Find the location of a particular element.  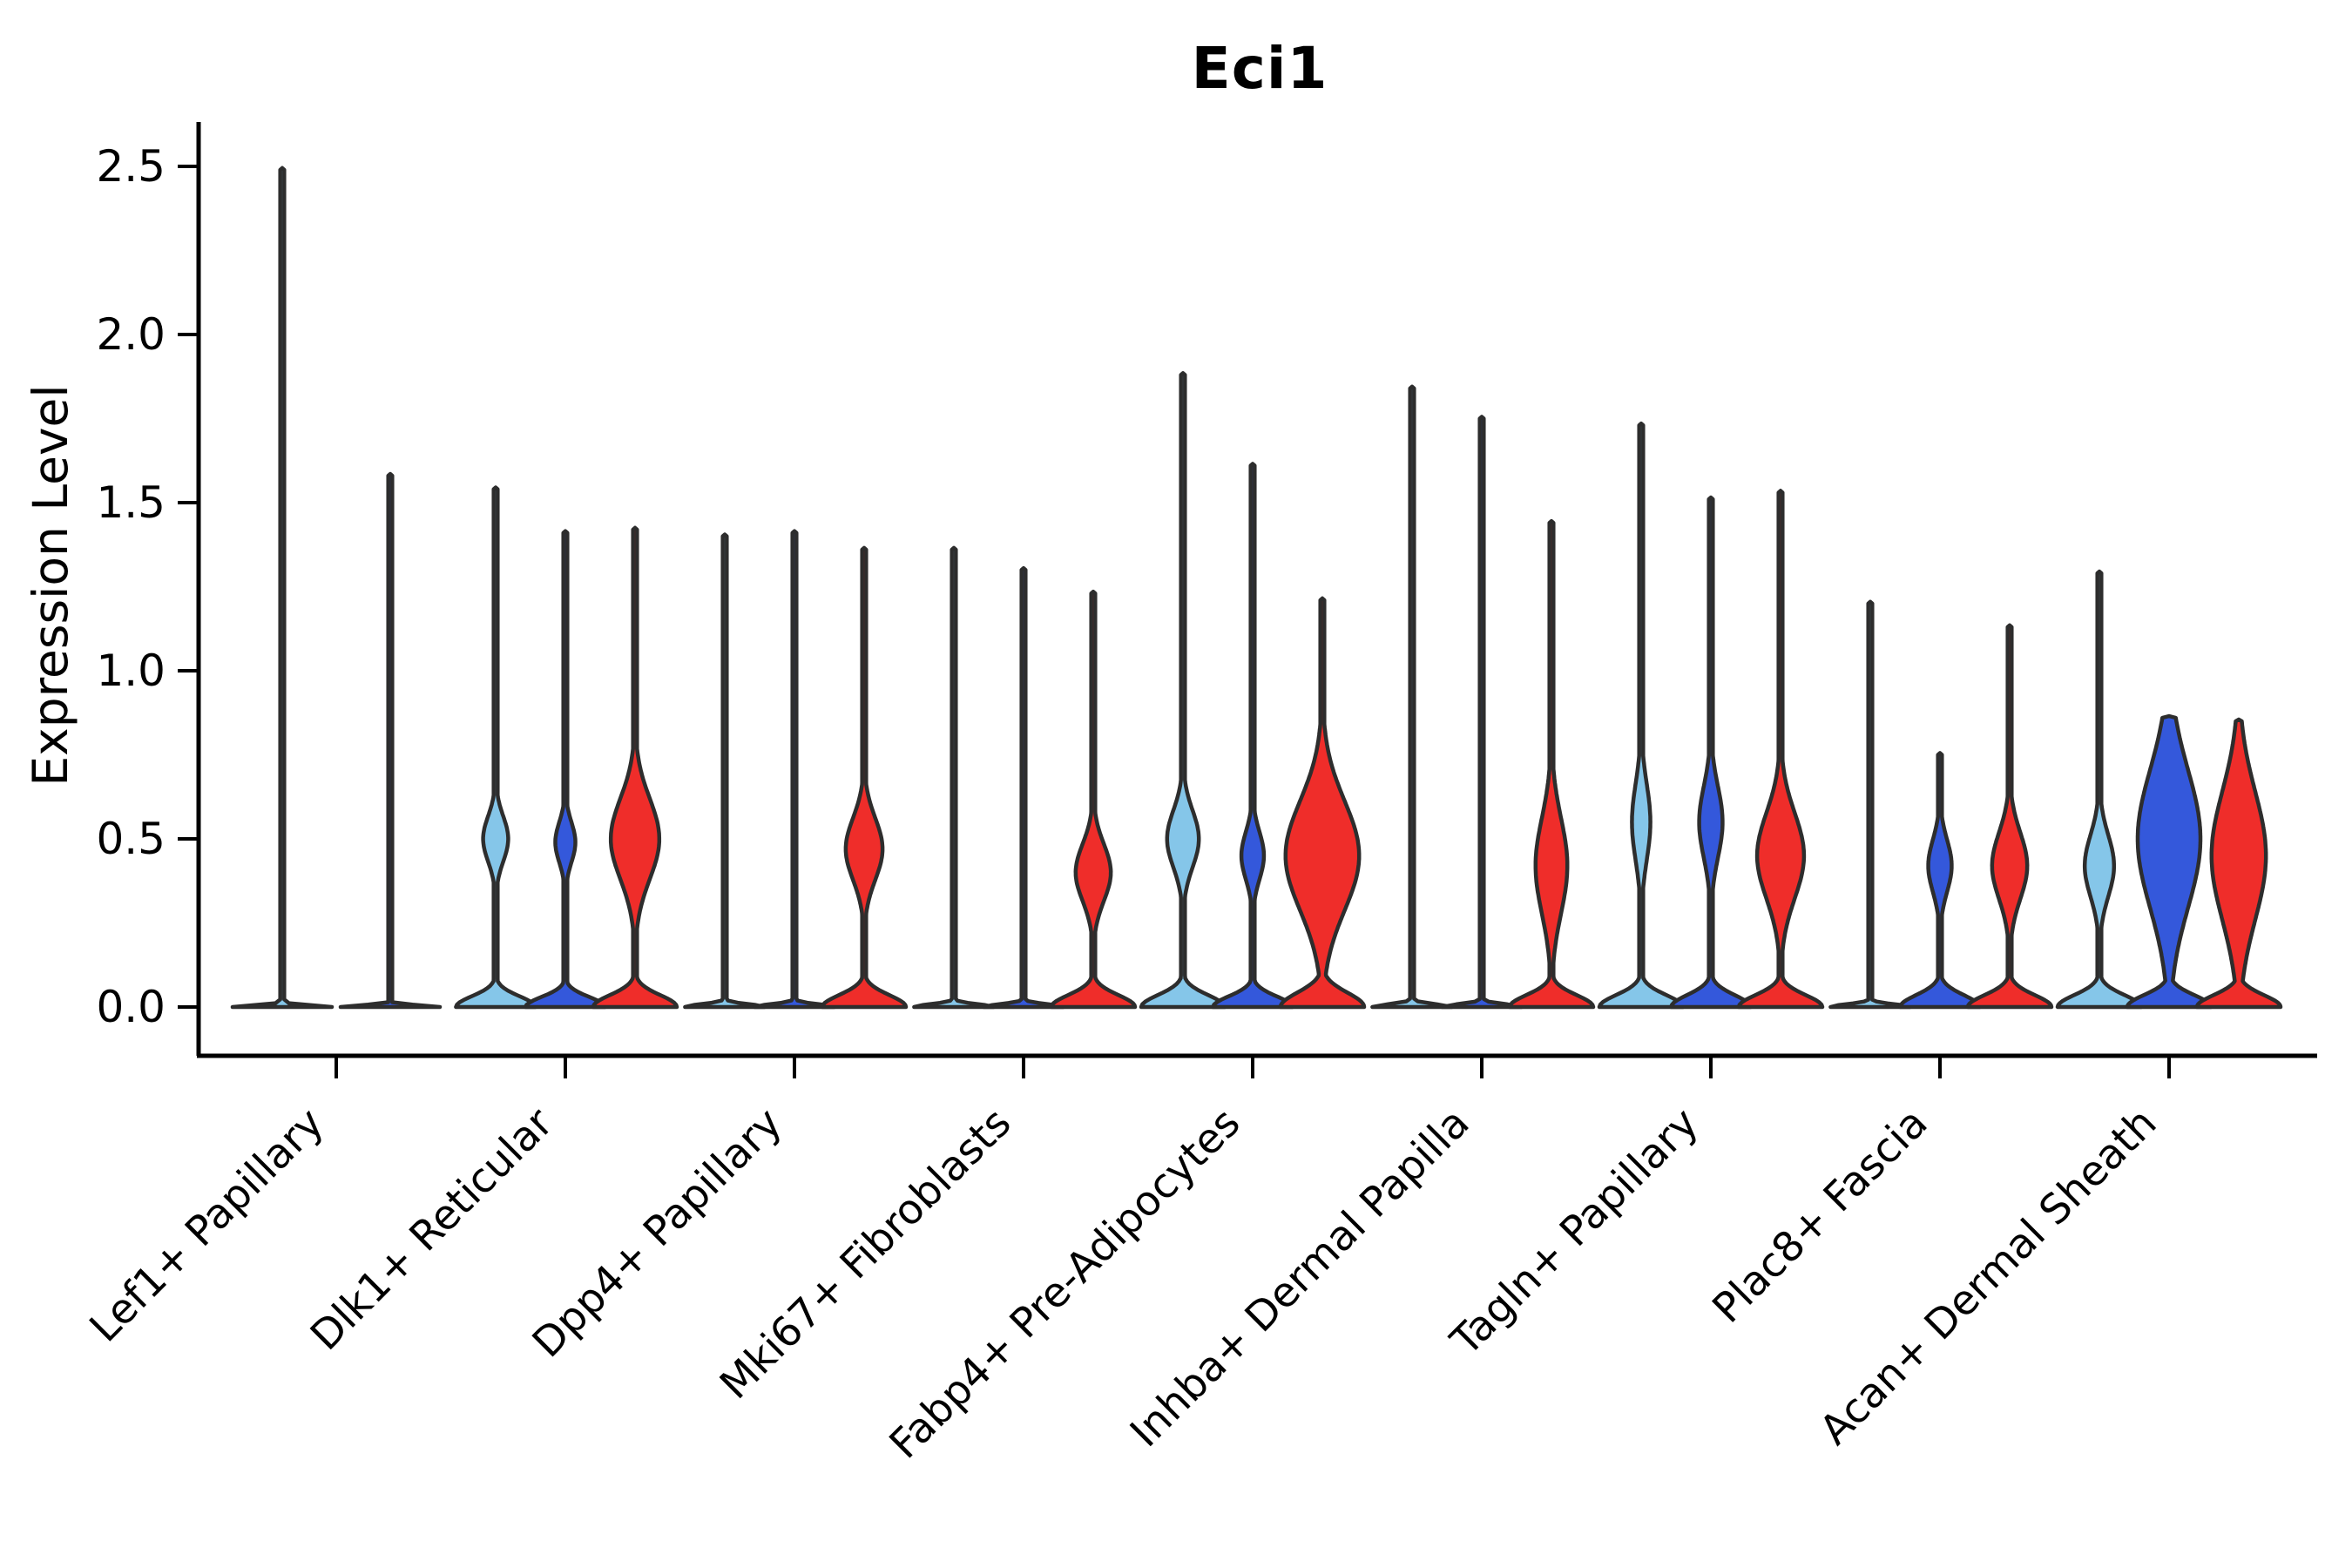

y-tick-label: 0.5 is located at coordinates (131, 839).